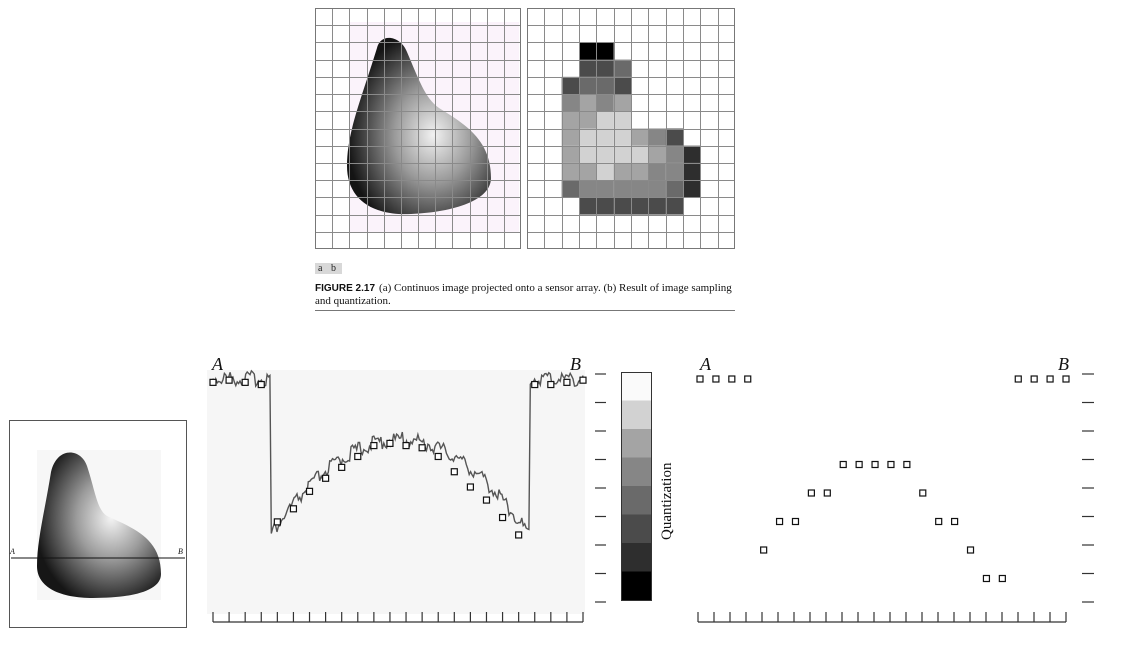 The image size is (1136, 646). Describe the element at coordinates (217, 364) in the screenshot. I see `plot1-label-a: A` at that location.